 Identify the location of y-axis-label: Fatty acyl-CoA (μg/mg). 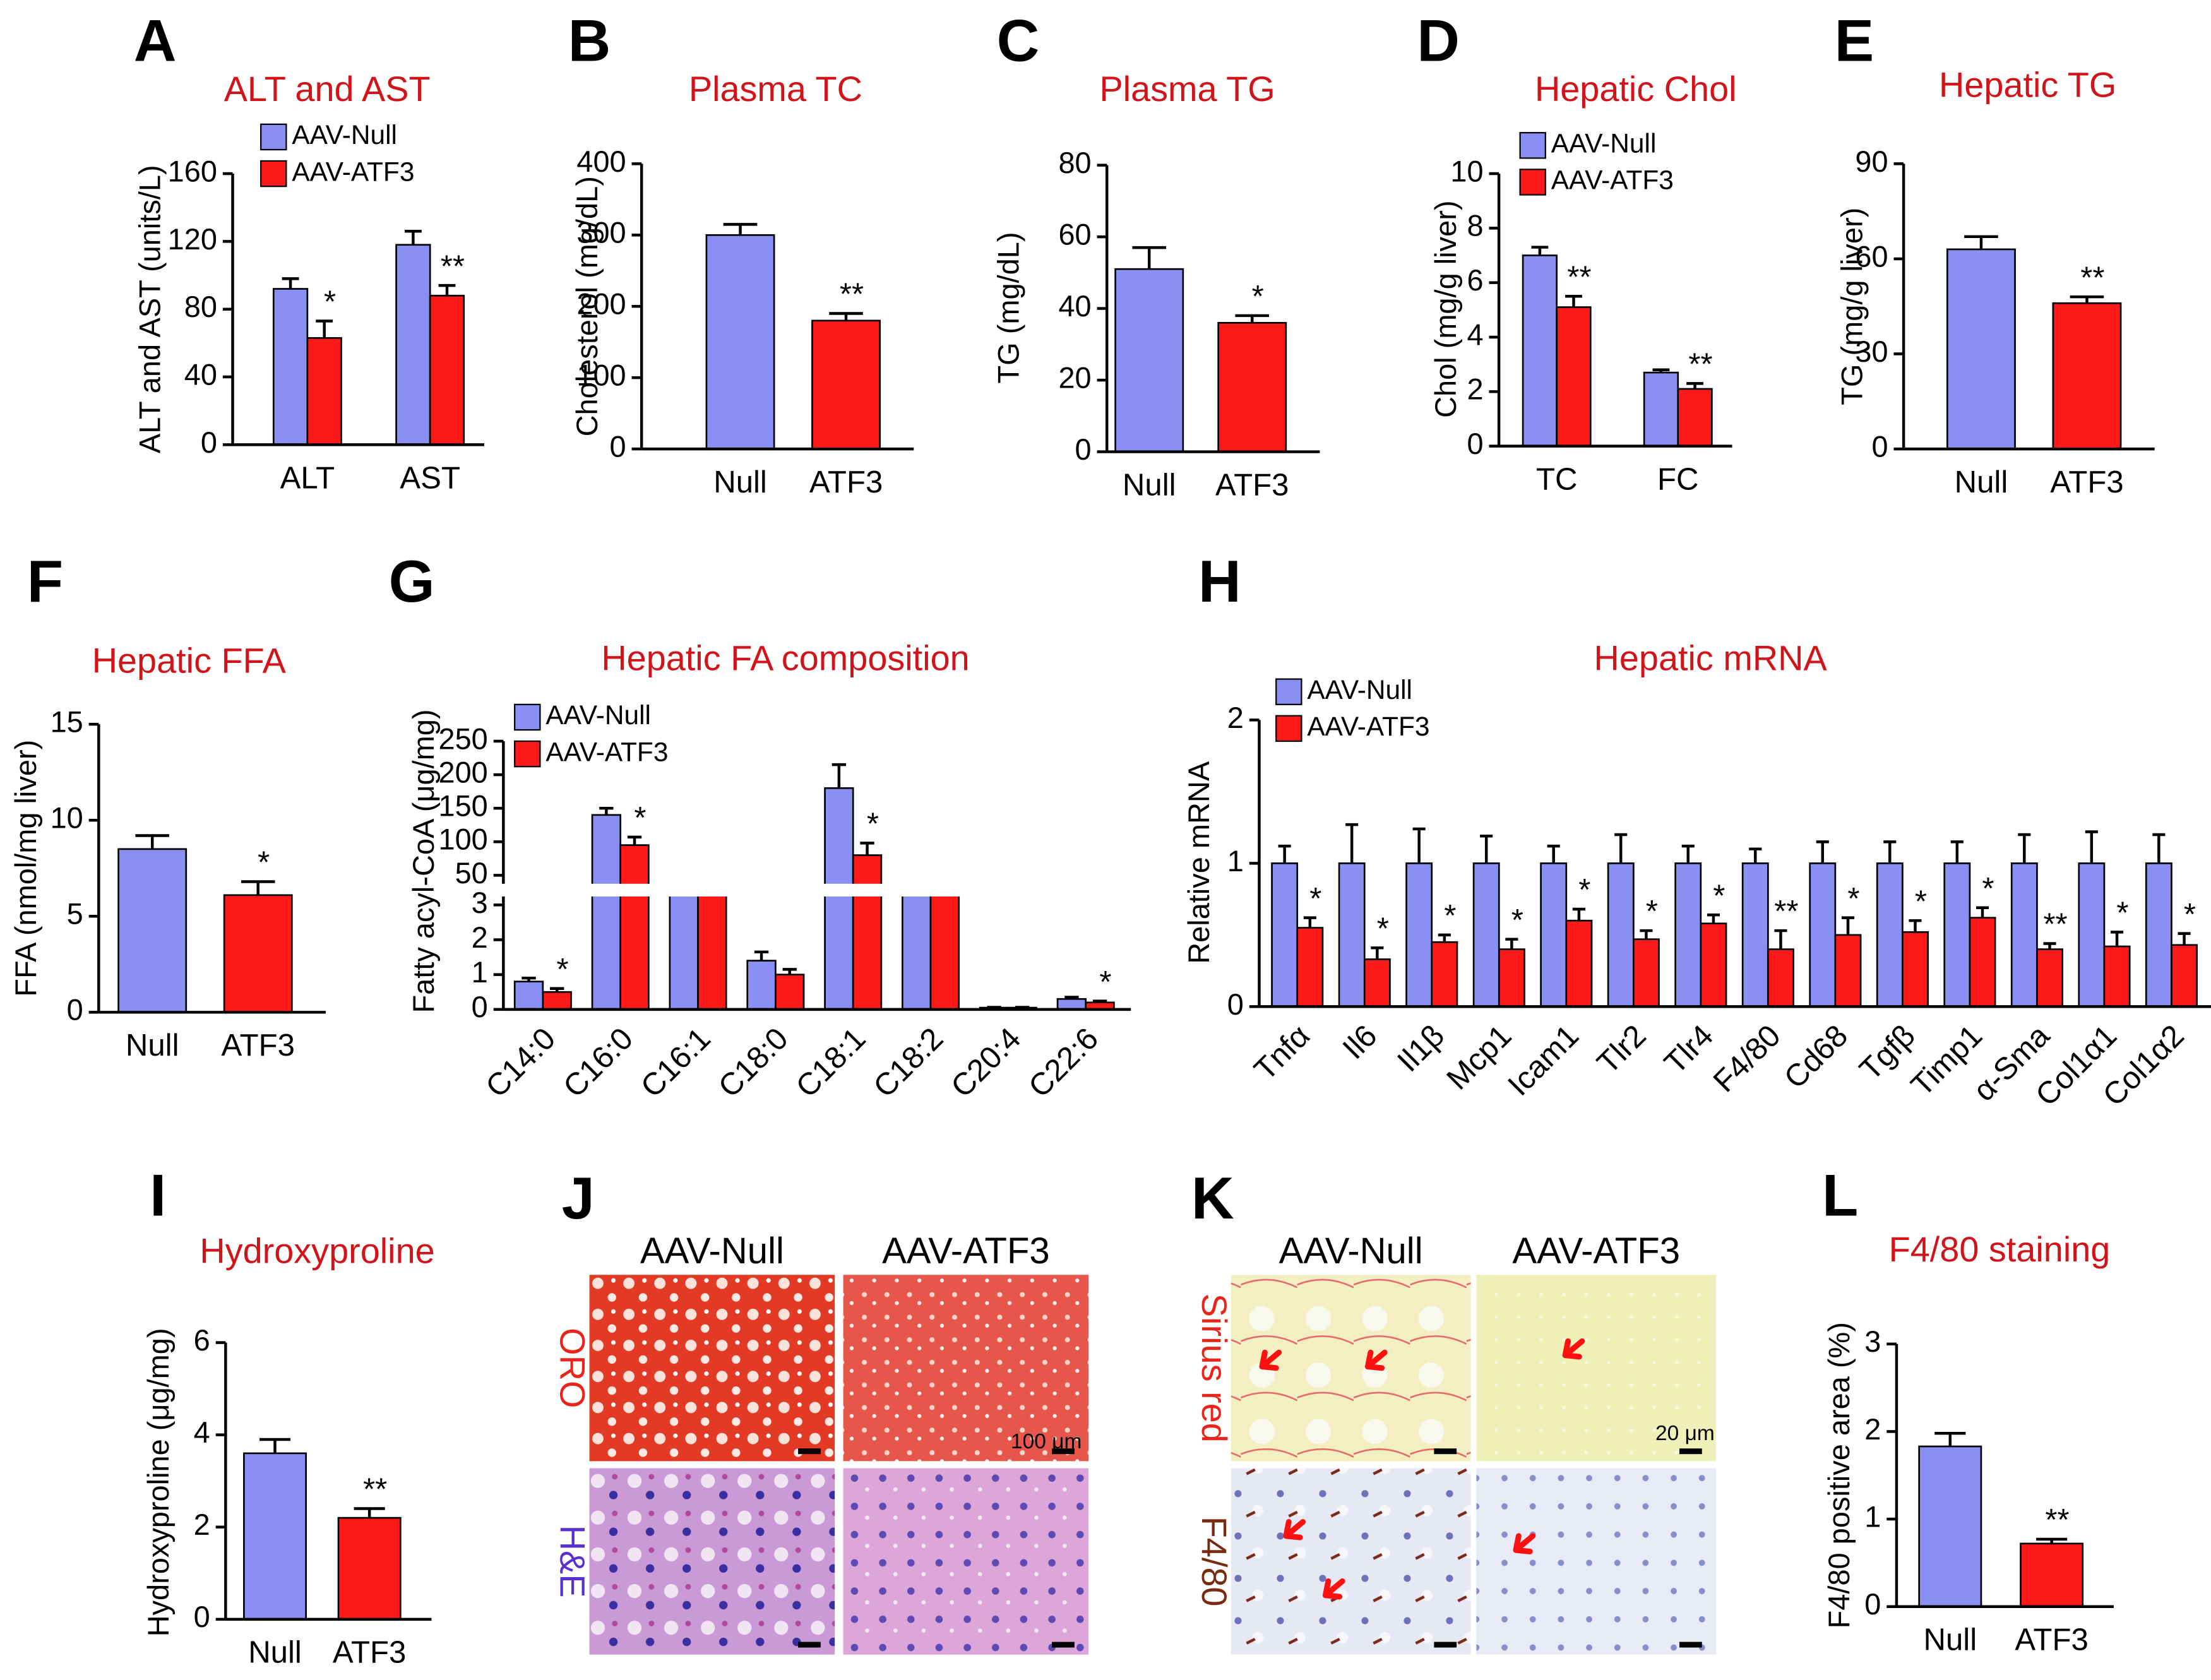
(423, 861).